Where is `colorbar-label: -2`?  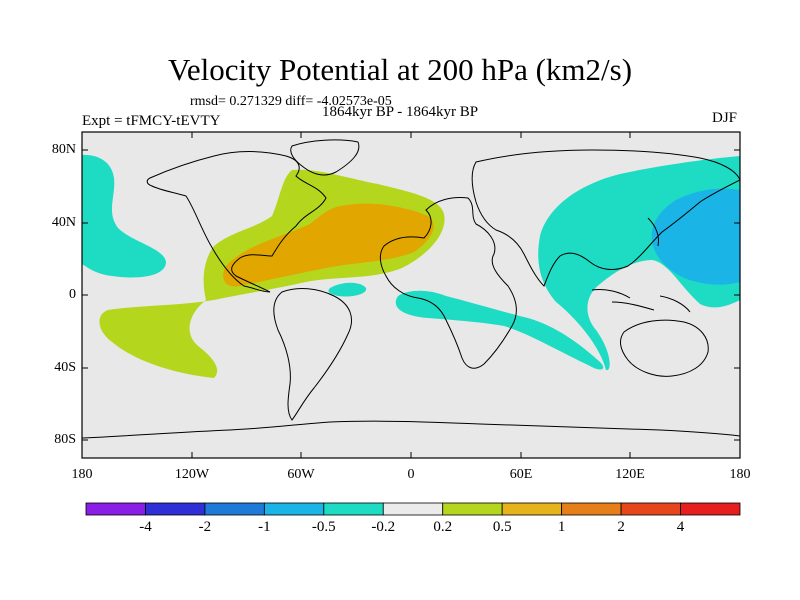
colorbar-label: -2 is located at coordinates (205, 527).